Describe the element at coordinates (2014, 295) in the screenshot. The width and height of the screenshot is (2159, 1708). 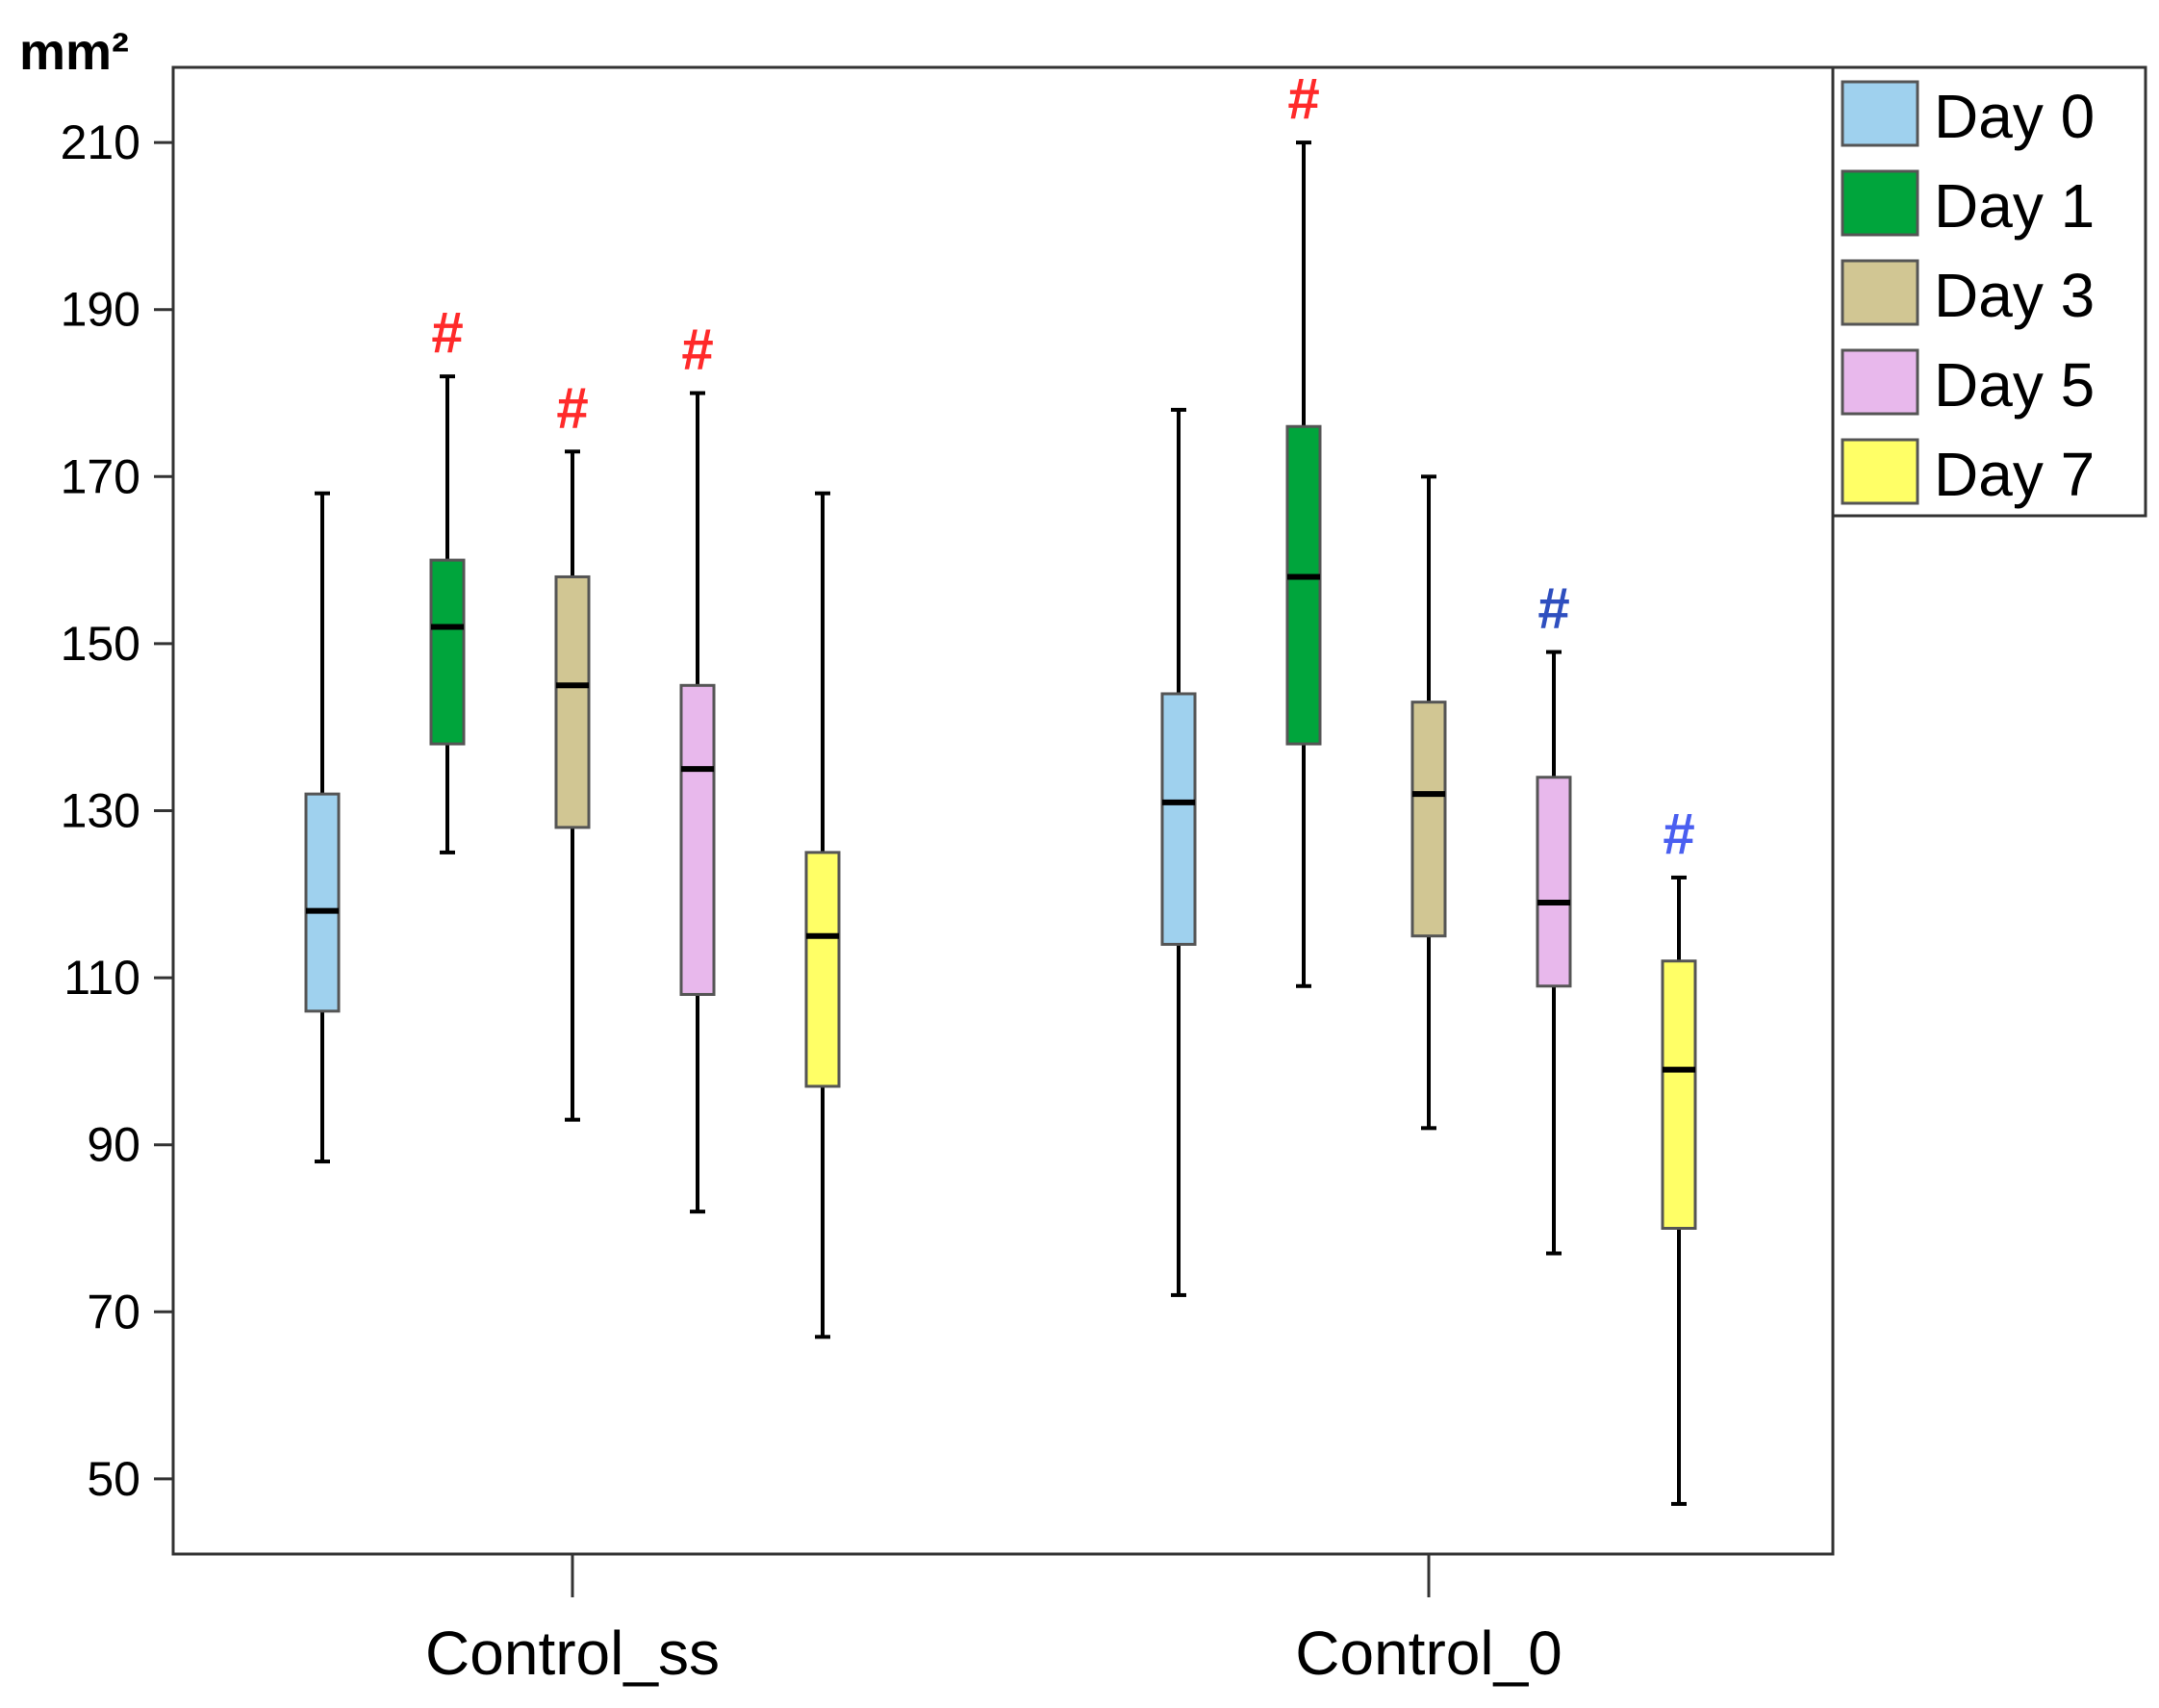
I see `legend-label: Day 3` at that location.